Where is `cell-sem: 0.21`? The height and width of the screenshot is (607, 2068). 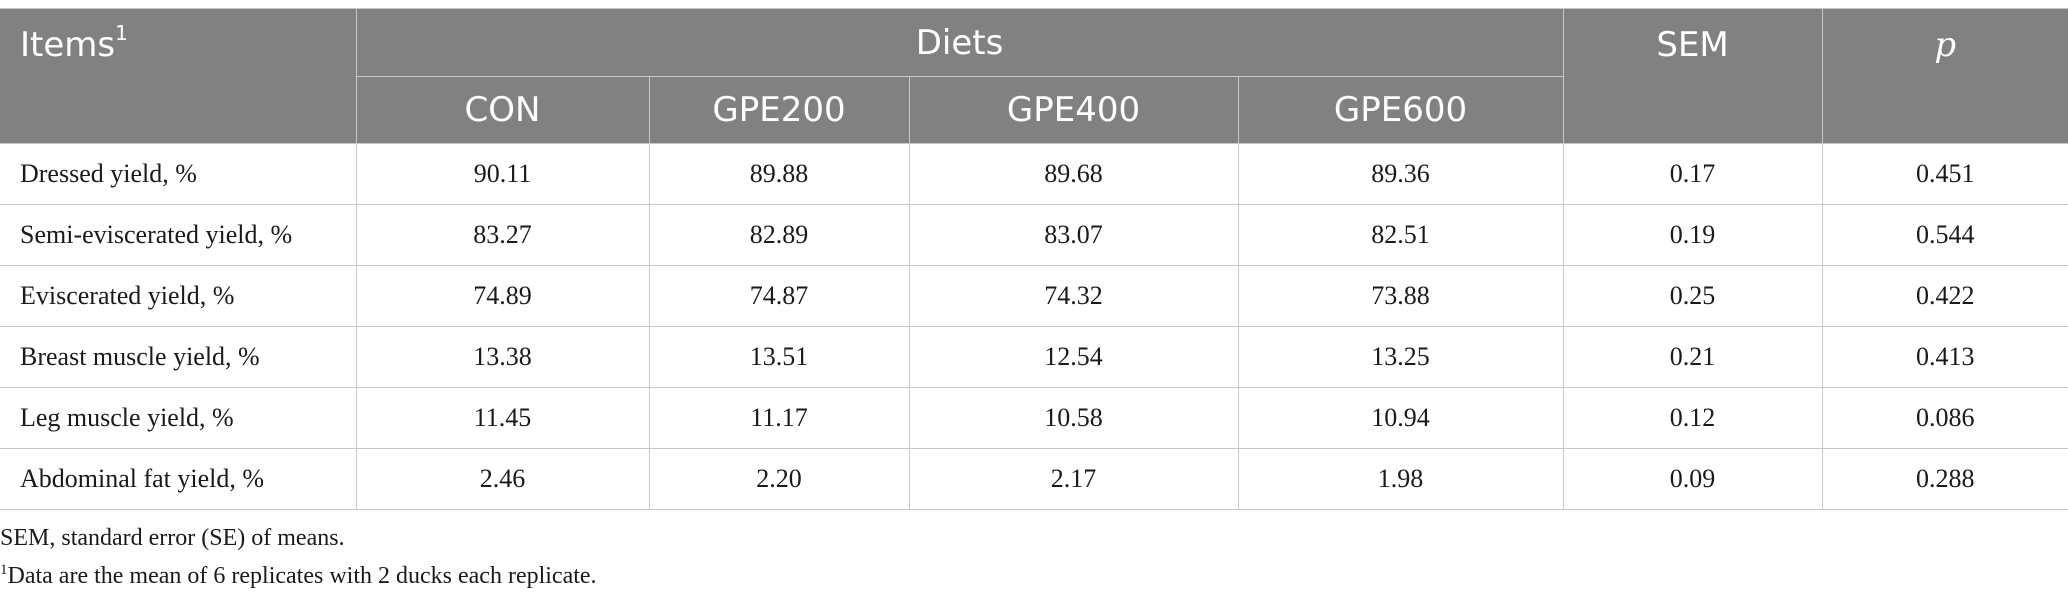
cell-sem: 0.21 is located at coordinates (1692, 357).